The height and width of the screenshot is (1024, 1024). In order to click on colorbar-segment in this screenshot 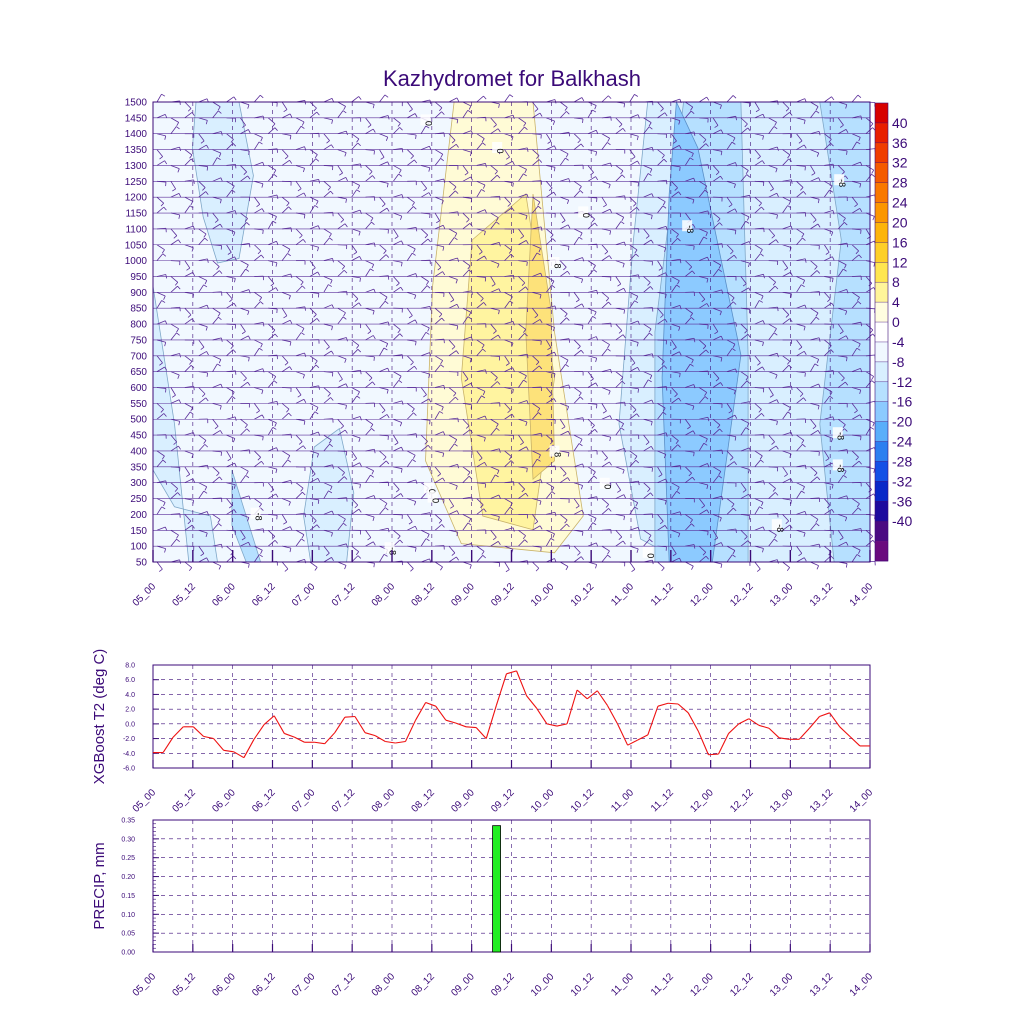, I will do `click(881, 153)`.